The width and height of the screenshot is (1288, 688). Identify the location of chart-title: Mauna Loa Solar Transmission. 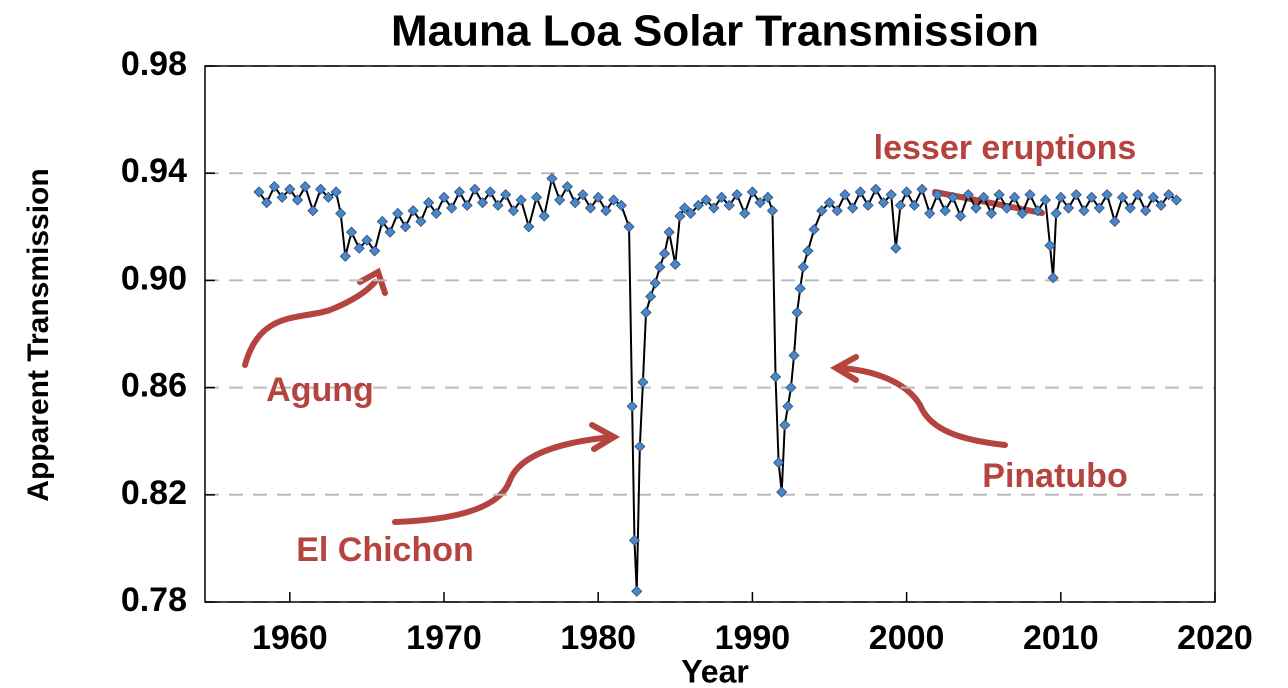
(715, 31).